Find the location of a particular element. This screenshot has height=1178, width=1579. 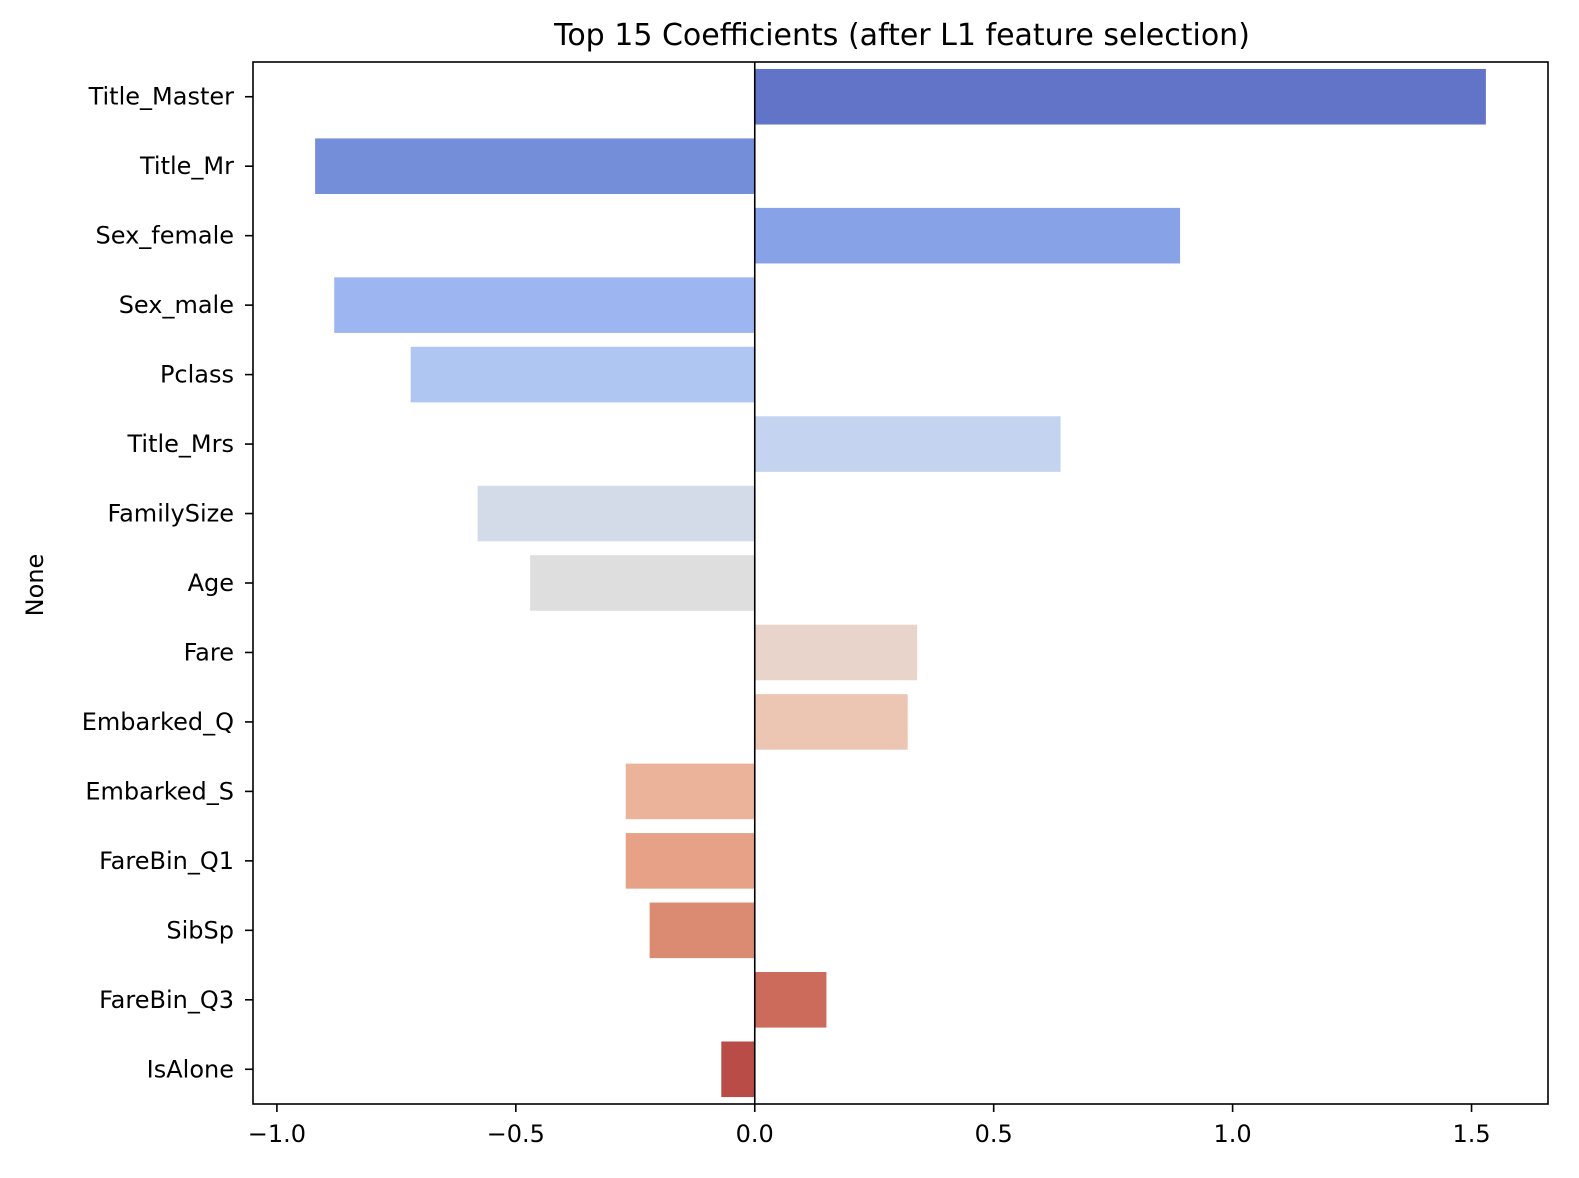

bar-sex-female is located at coordinates (967, 235).